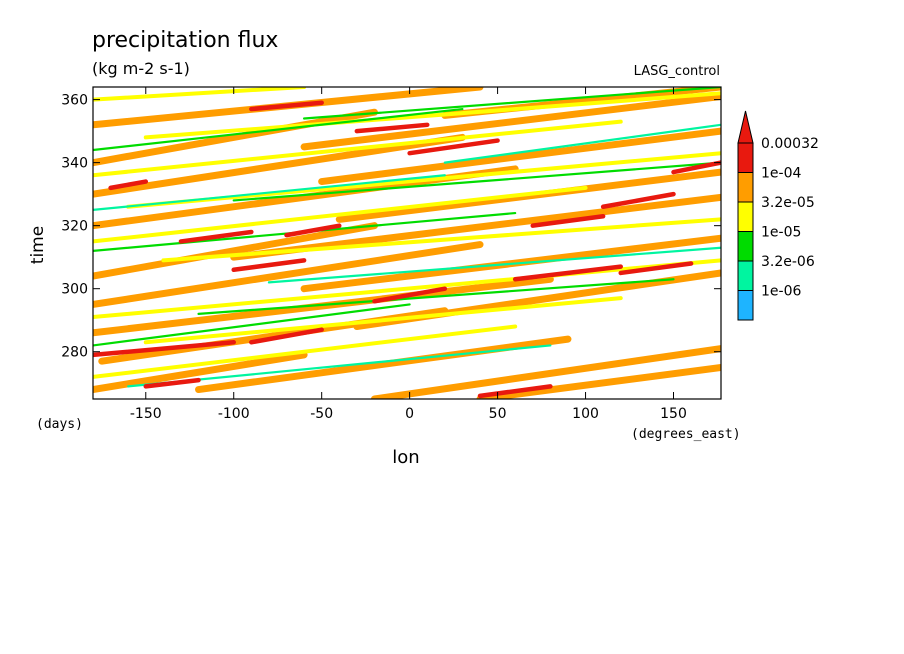 Image resolution: width=904 pixels, height=654 pixels. I want to click on colorbar-label: 0.00032, so click(790, 144).